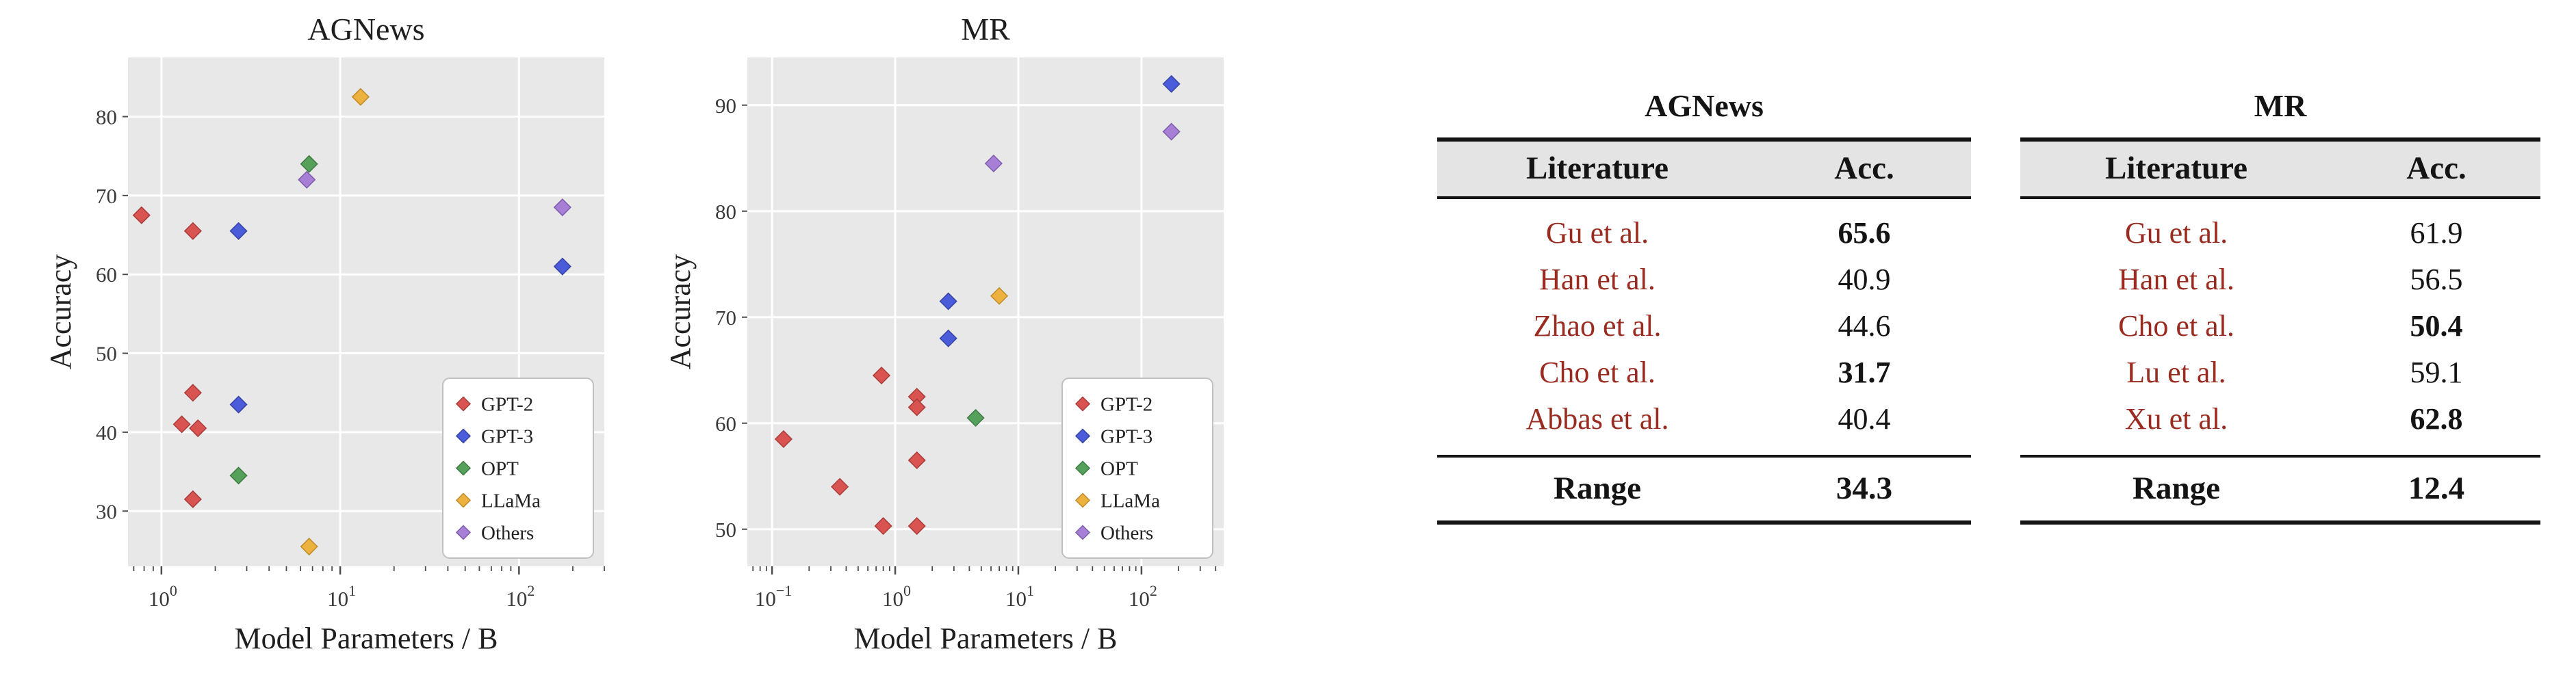  Describe the element at coordinates (2436, 488) in the screenshot. I see `range-value: 12.4` at that location.